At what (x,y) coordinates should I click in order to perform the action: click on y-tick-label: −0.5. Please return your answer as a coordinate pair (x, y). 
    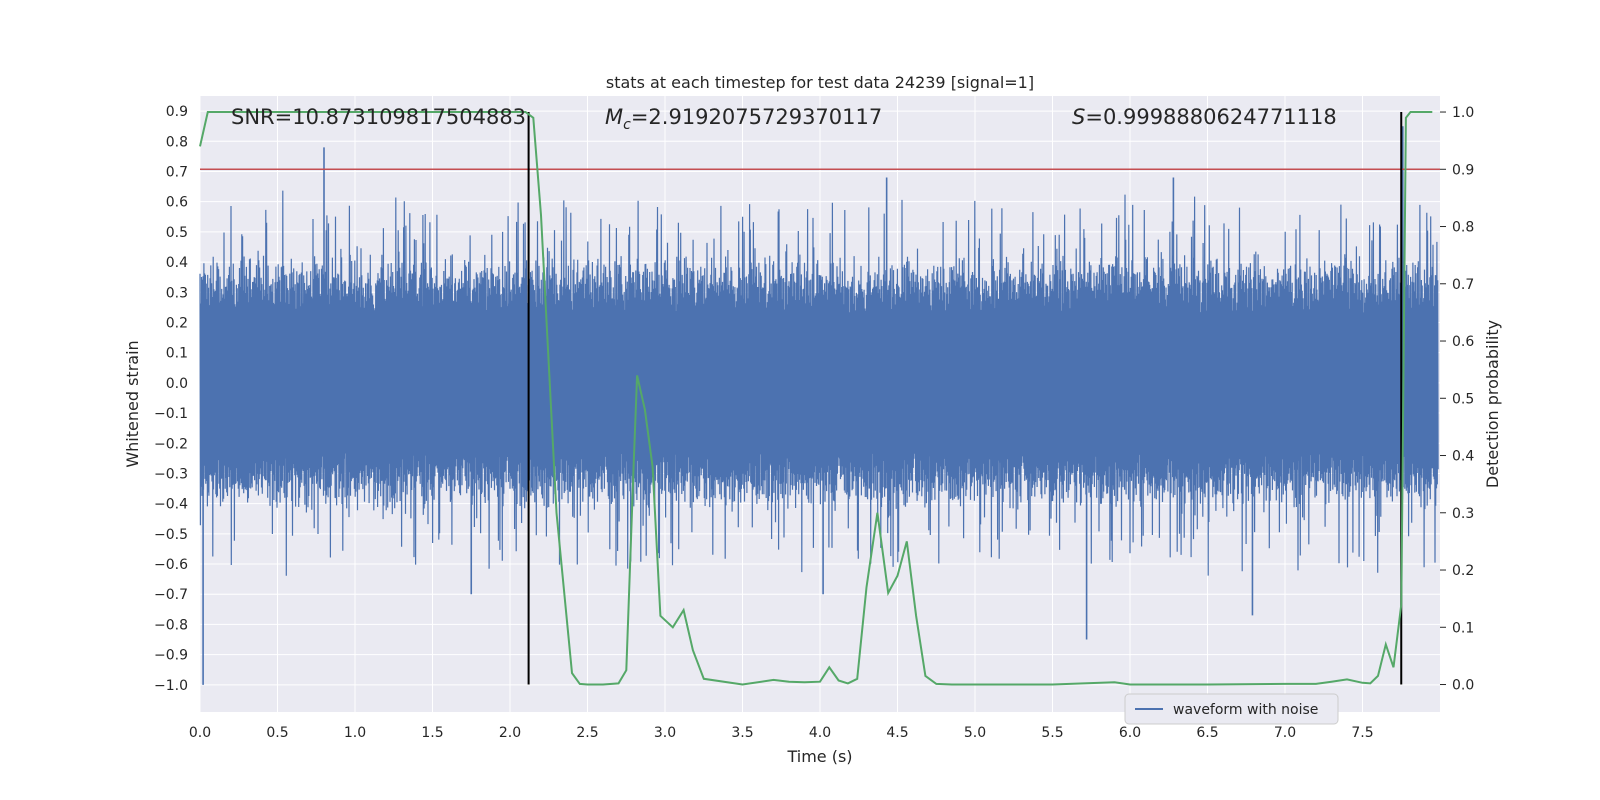
    Looking at the image, I should click on (171, 535).